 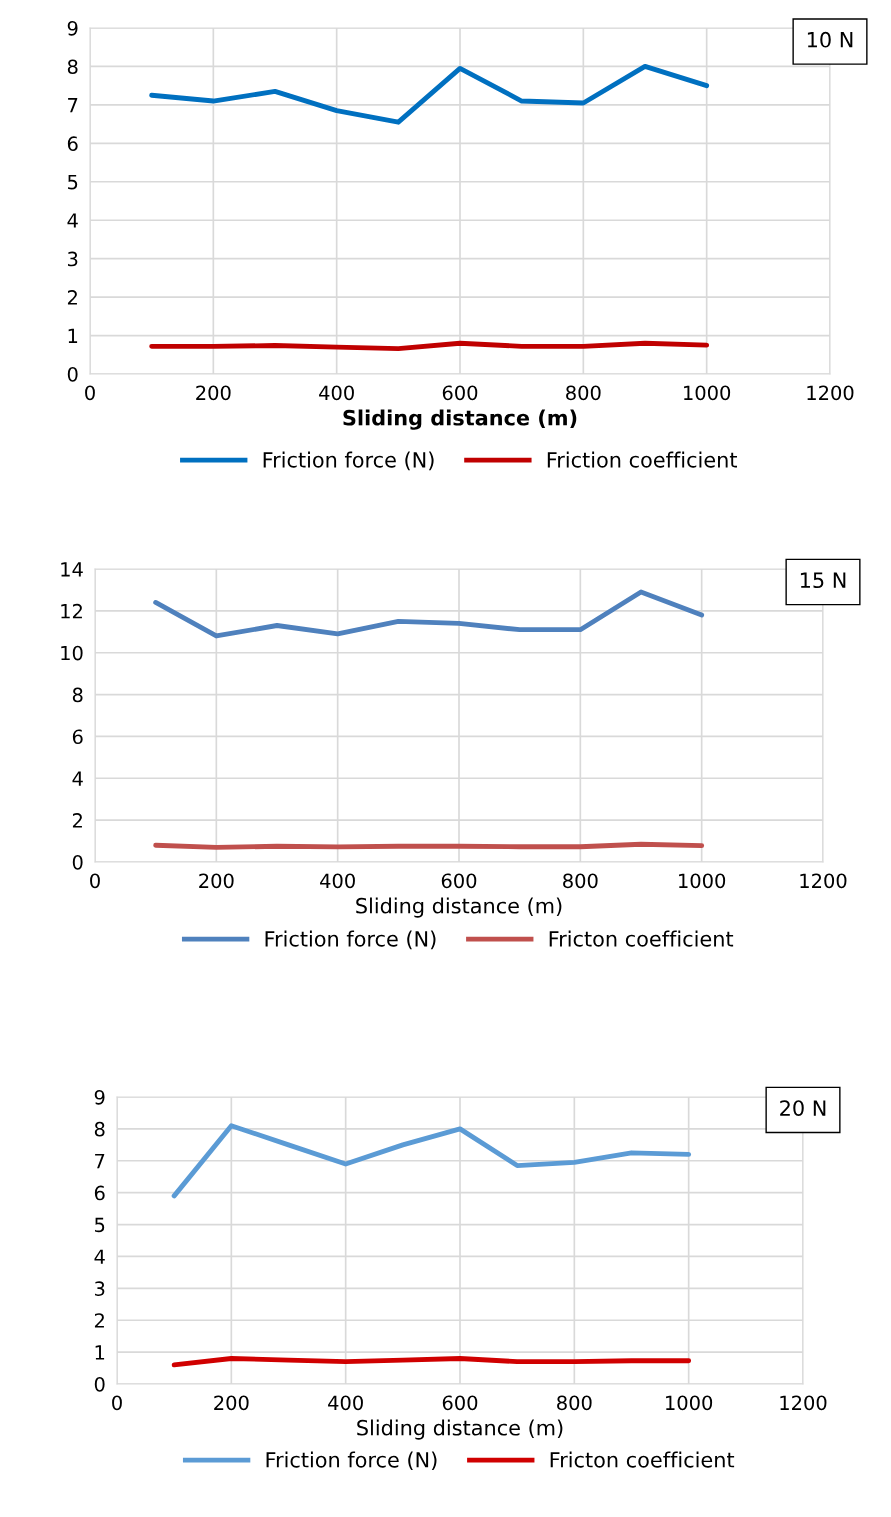 I want to click on annotation: 15 N, so click(x=823, y=580).